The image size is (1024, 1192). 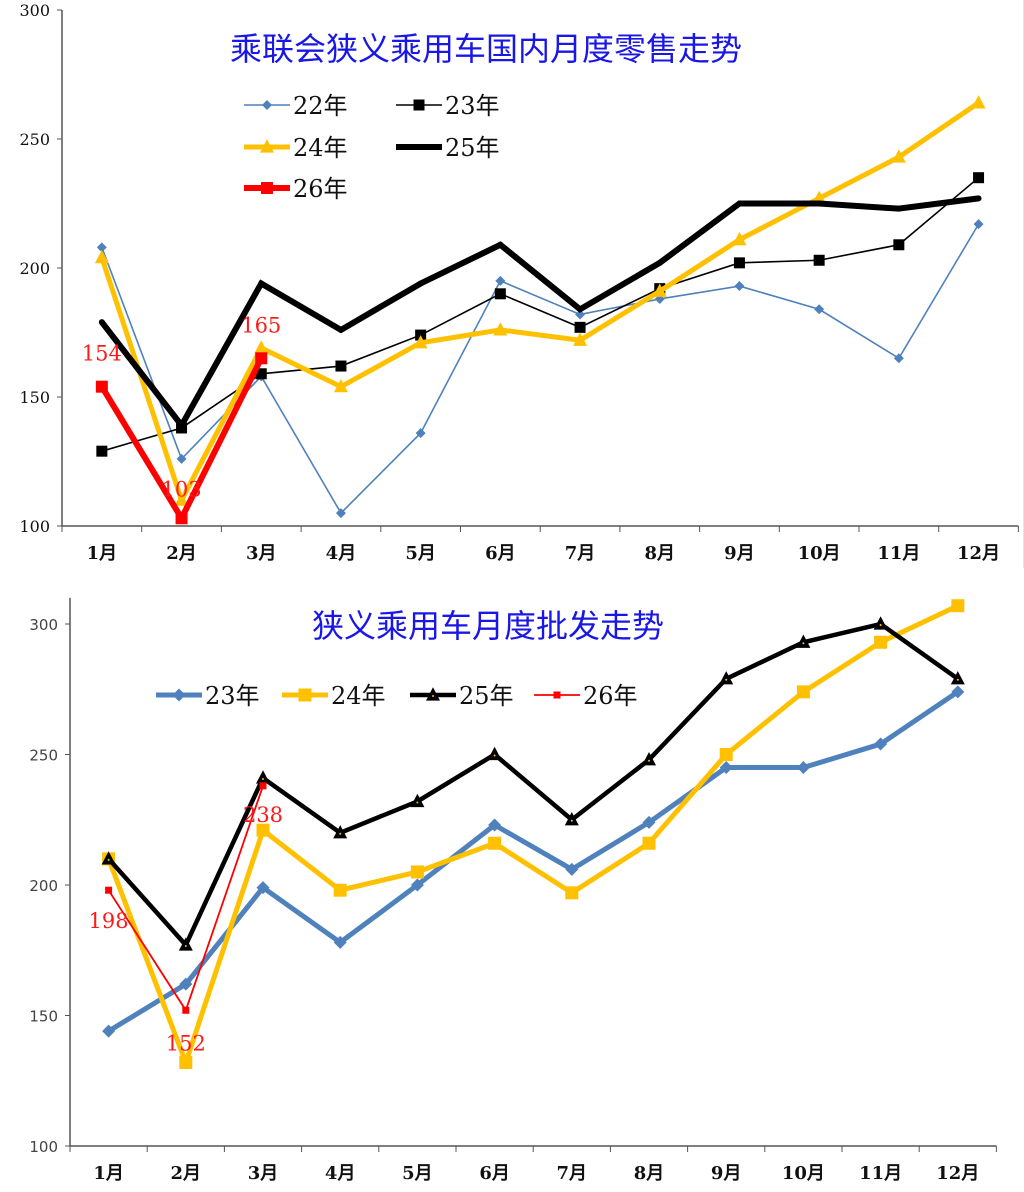 What do you see at coordinates (472, 148) in the screenshot?
I see `retail-legend-label: 25年` at bounding box center [472, 148].